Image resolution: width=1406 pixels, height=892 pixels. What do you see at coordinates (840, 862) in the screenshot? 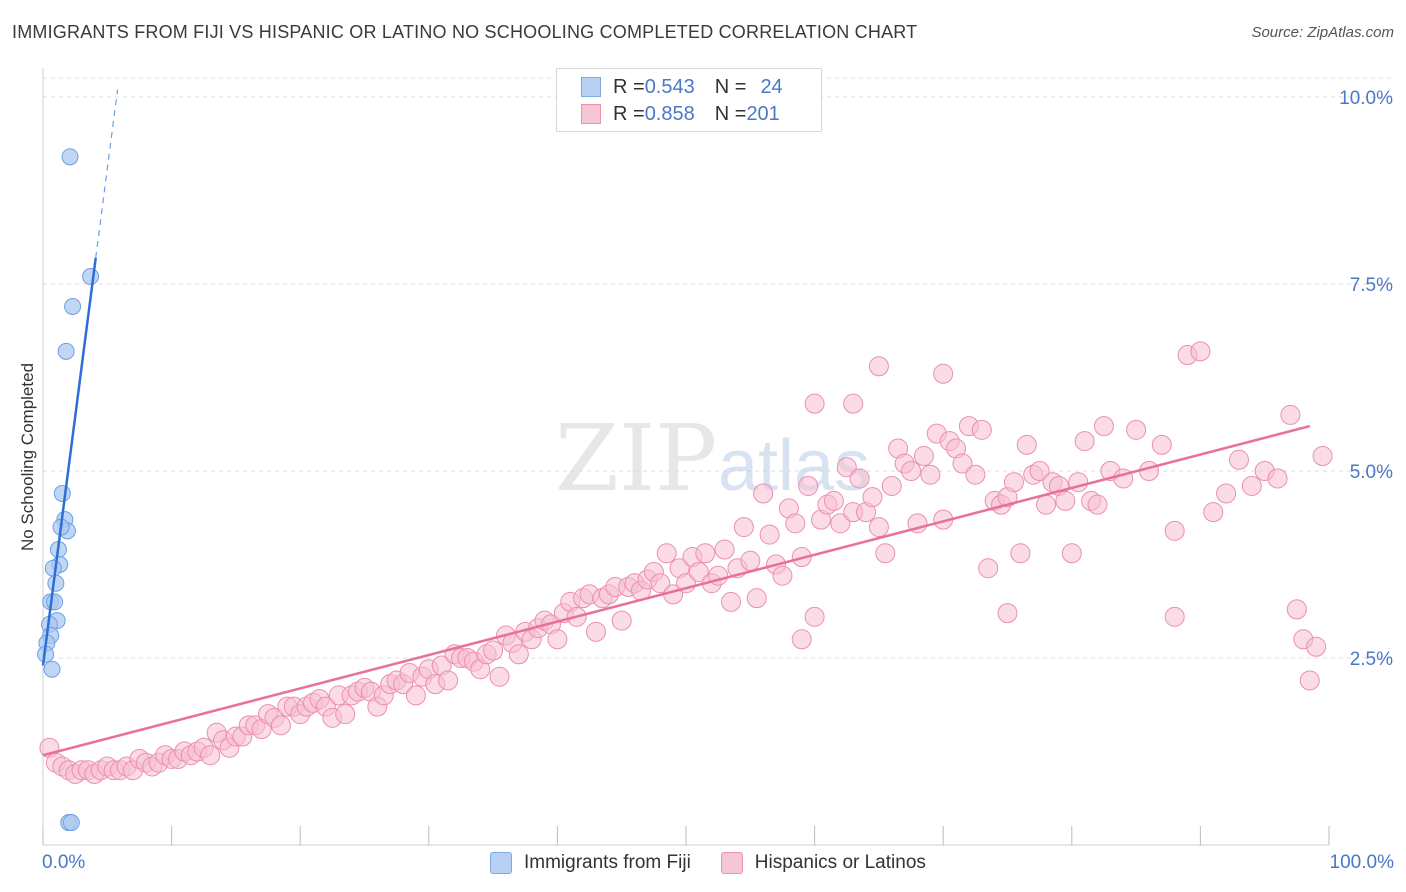
I see `legend-label-hispanics: Hispanics or Latinos` at bounding box center [840, 862].